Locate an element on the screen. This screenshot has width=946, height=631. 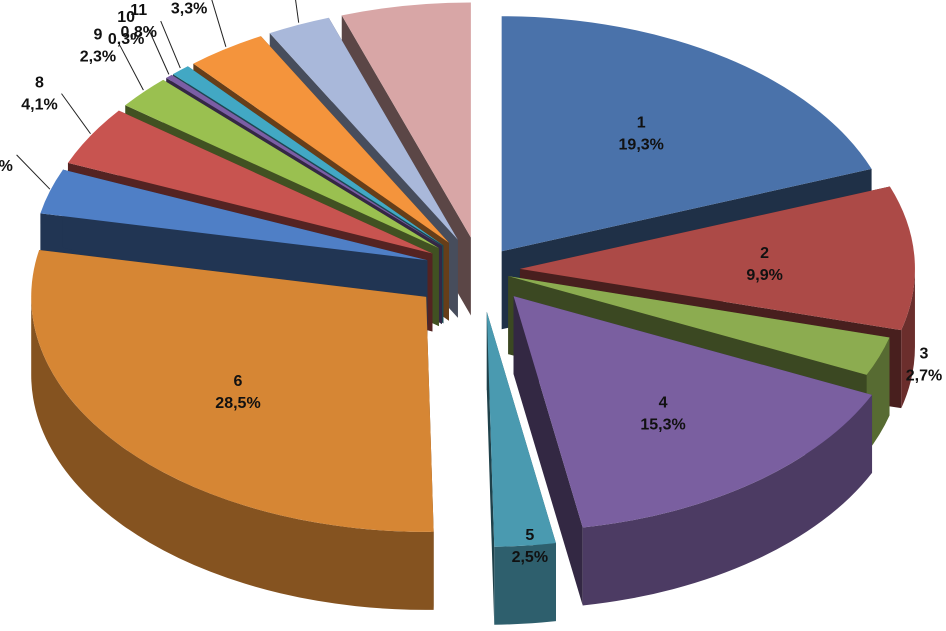
slice-label-4: 4 is located at coordinates (663, 403).